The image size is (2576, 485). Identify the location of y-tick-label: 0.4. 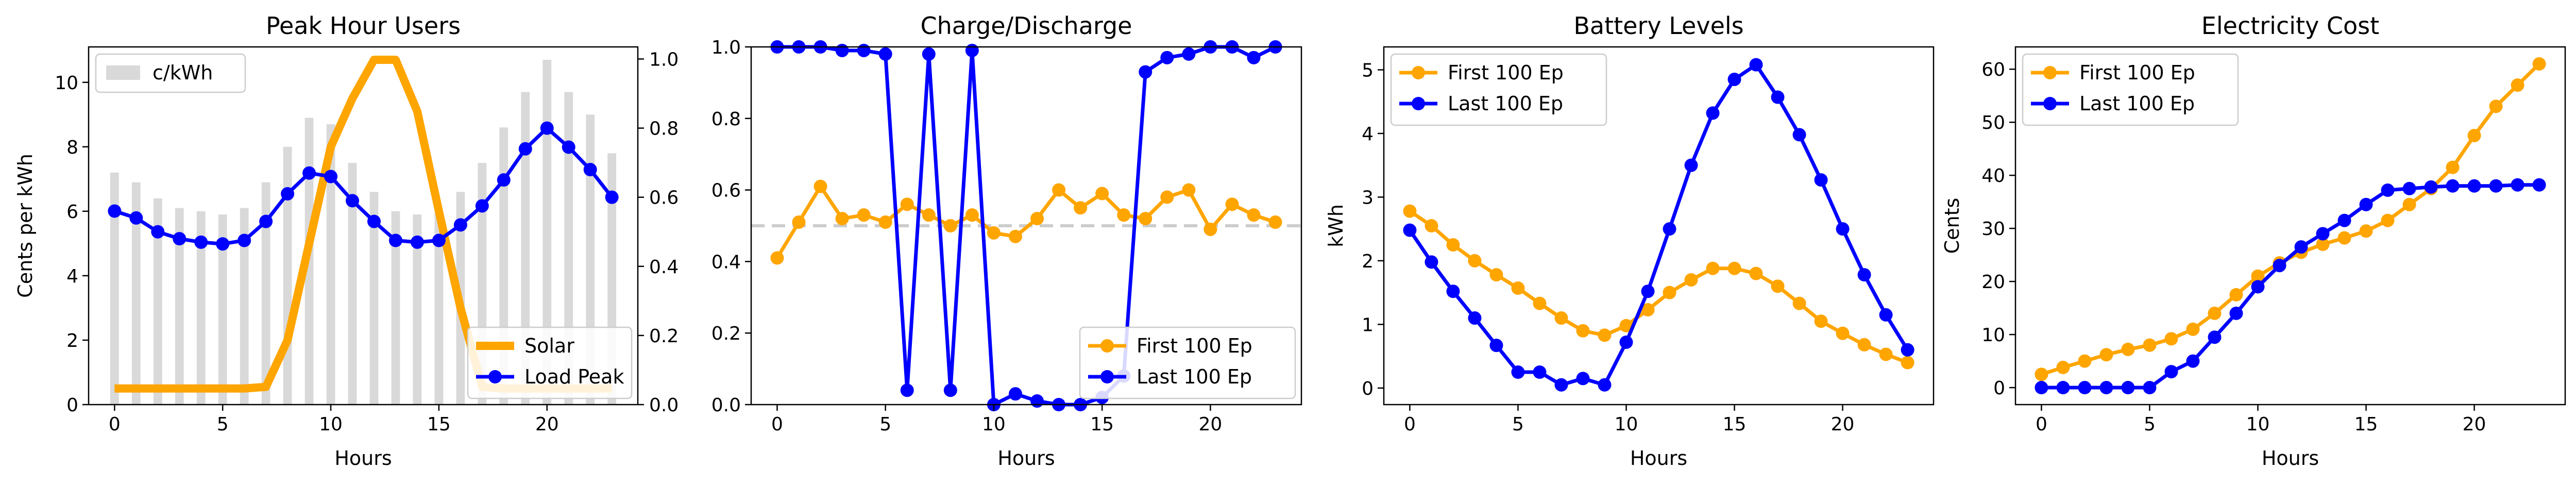
(726, 262).